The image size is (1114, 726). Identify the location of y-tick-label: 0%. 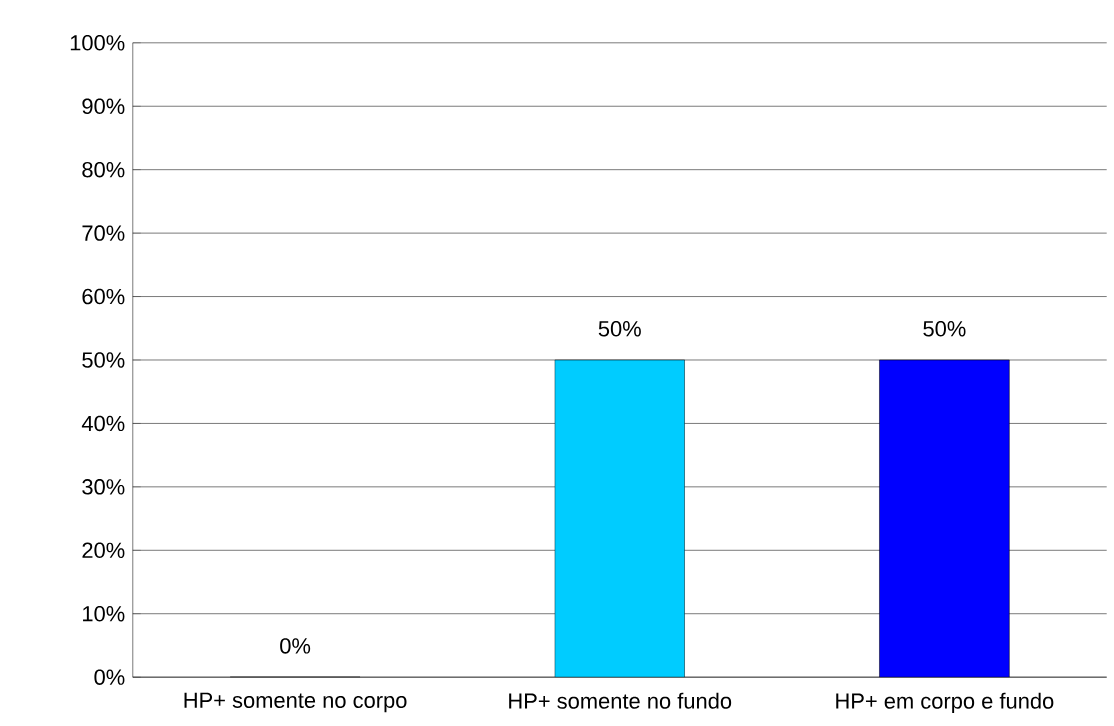
(109, 677).